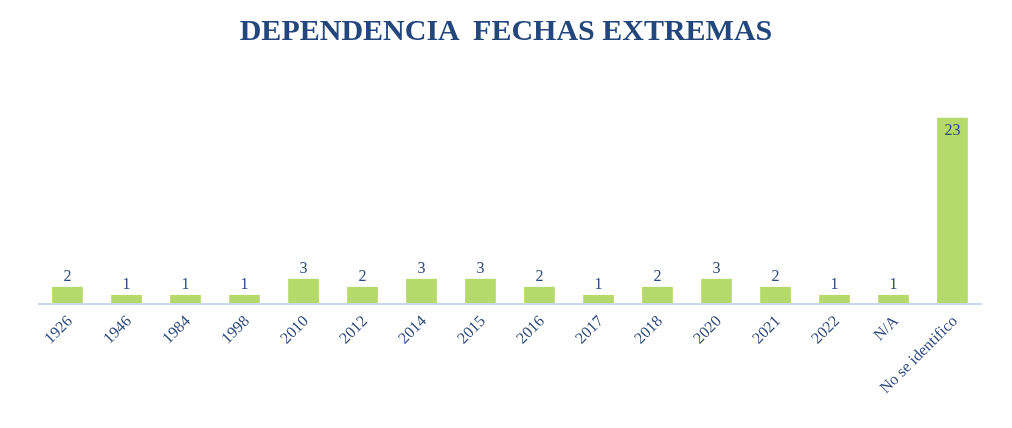 This screenshot has height=428, width=1012. Describe the element at coordinates (885, 327) in the screenshot. I see `x-tick-label: N/A` at that location.